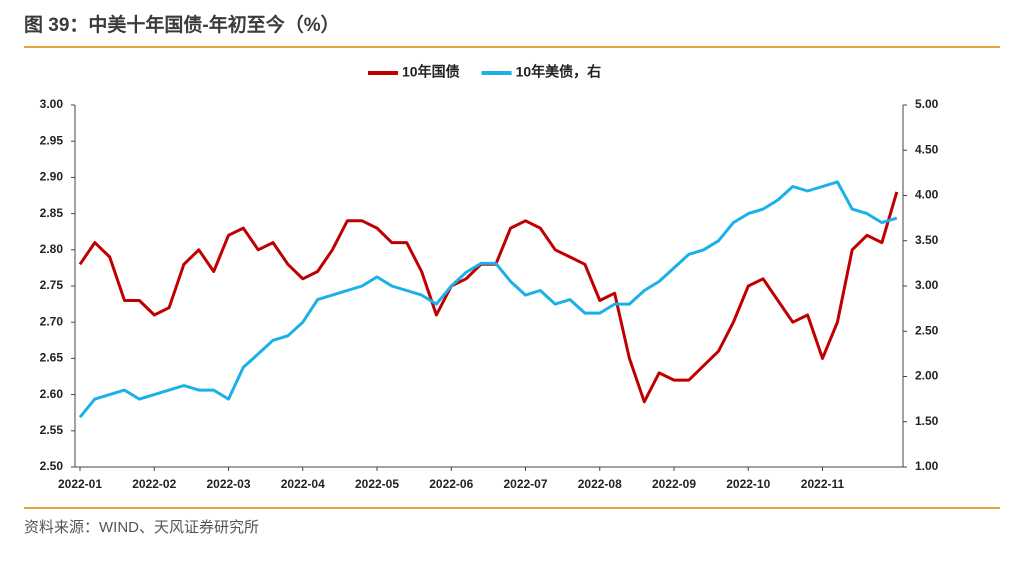  I want to click on y2-tick-label: 4.50, so click(927, 149).